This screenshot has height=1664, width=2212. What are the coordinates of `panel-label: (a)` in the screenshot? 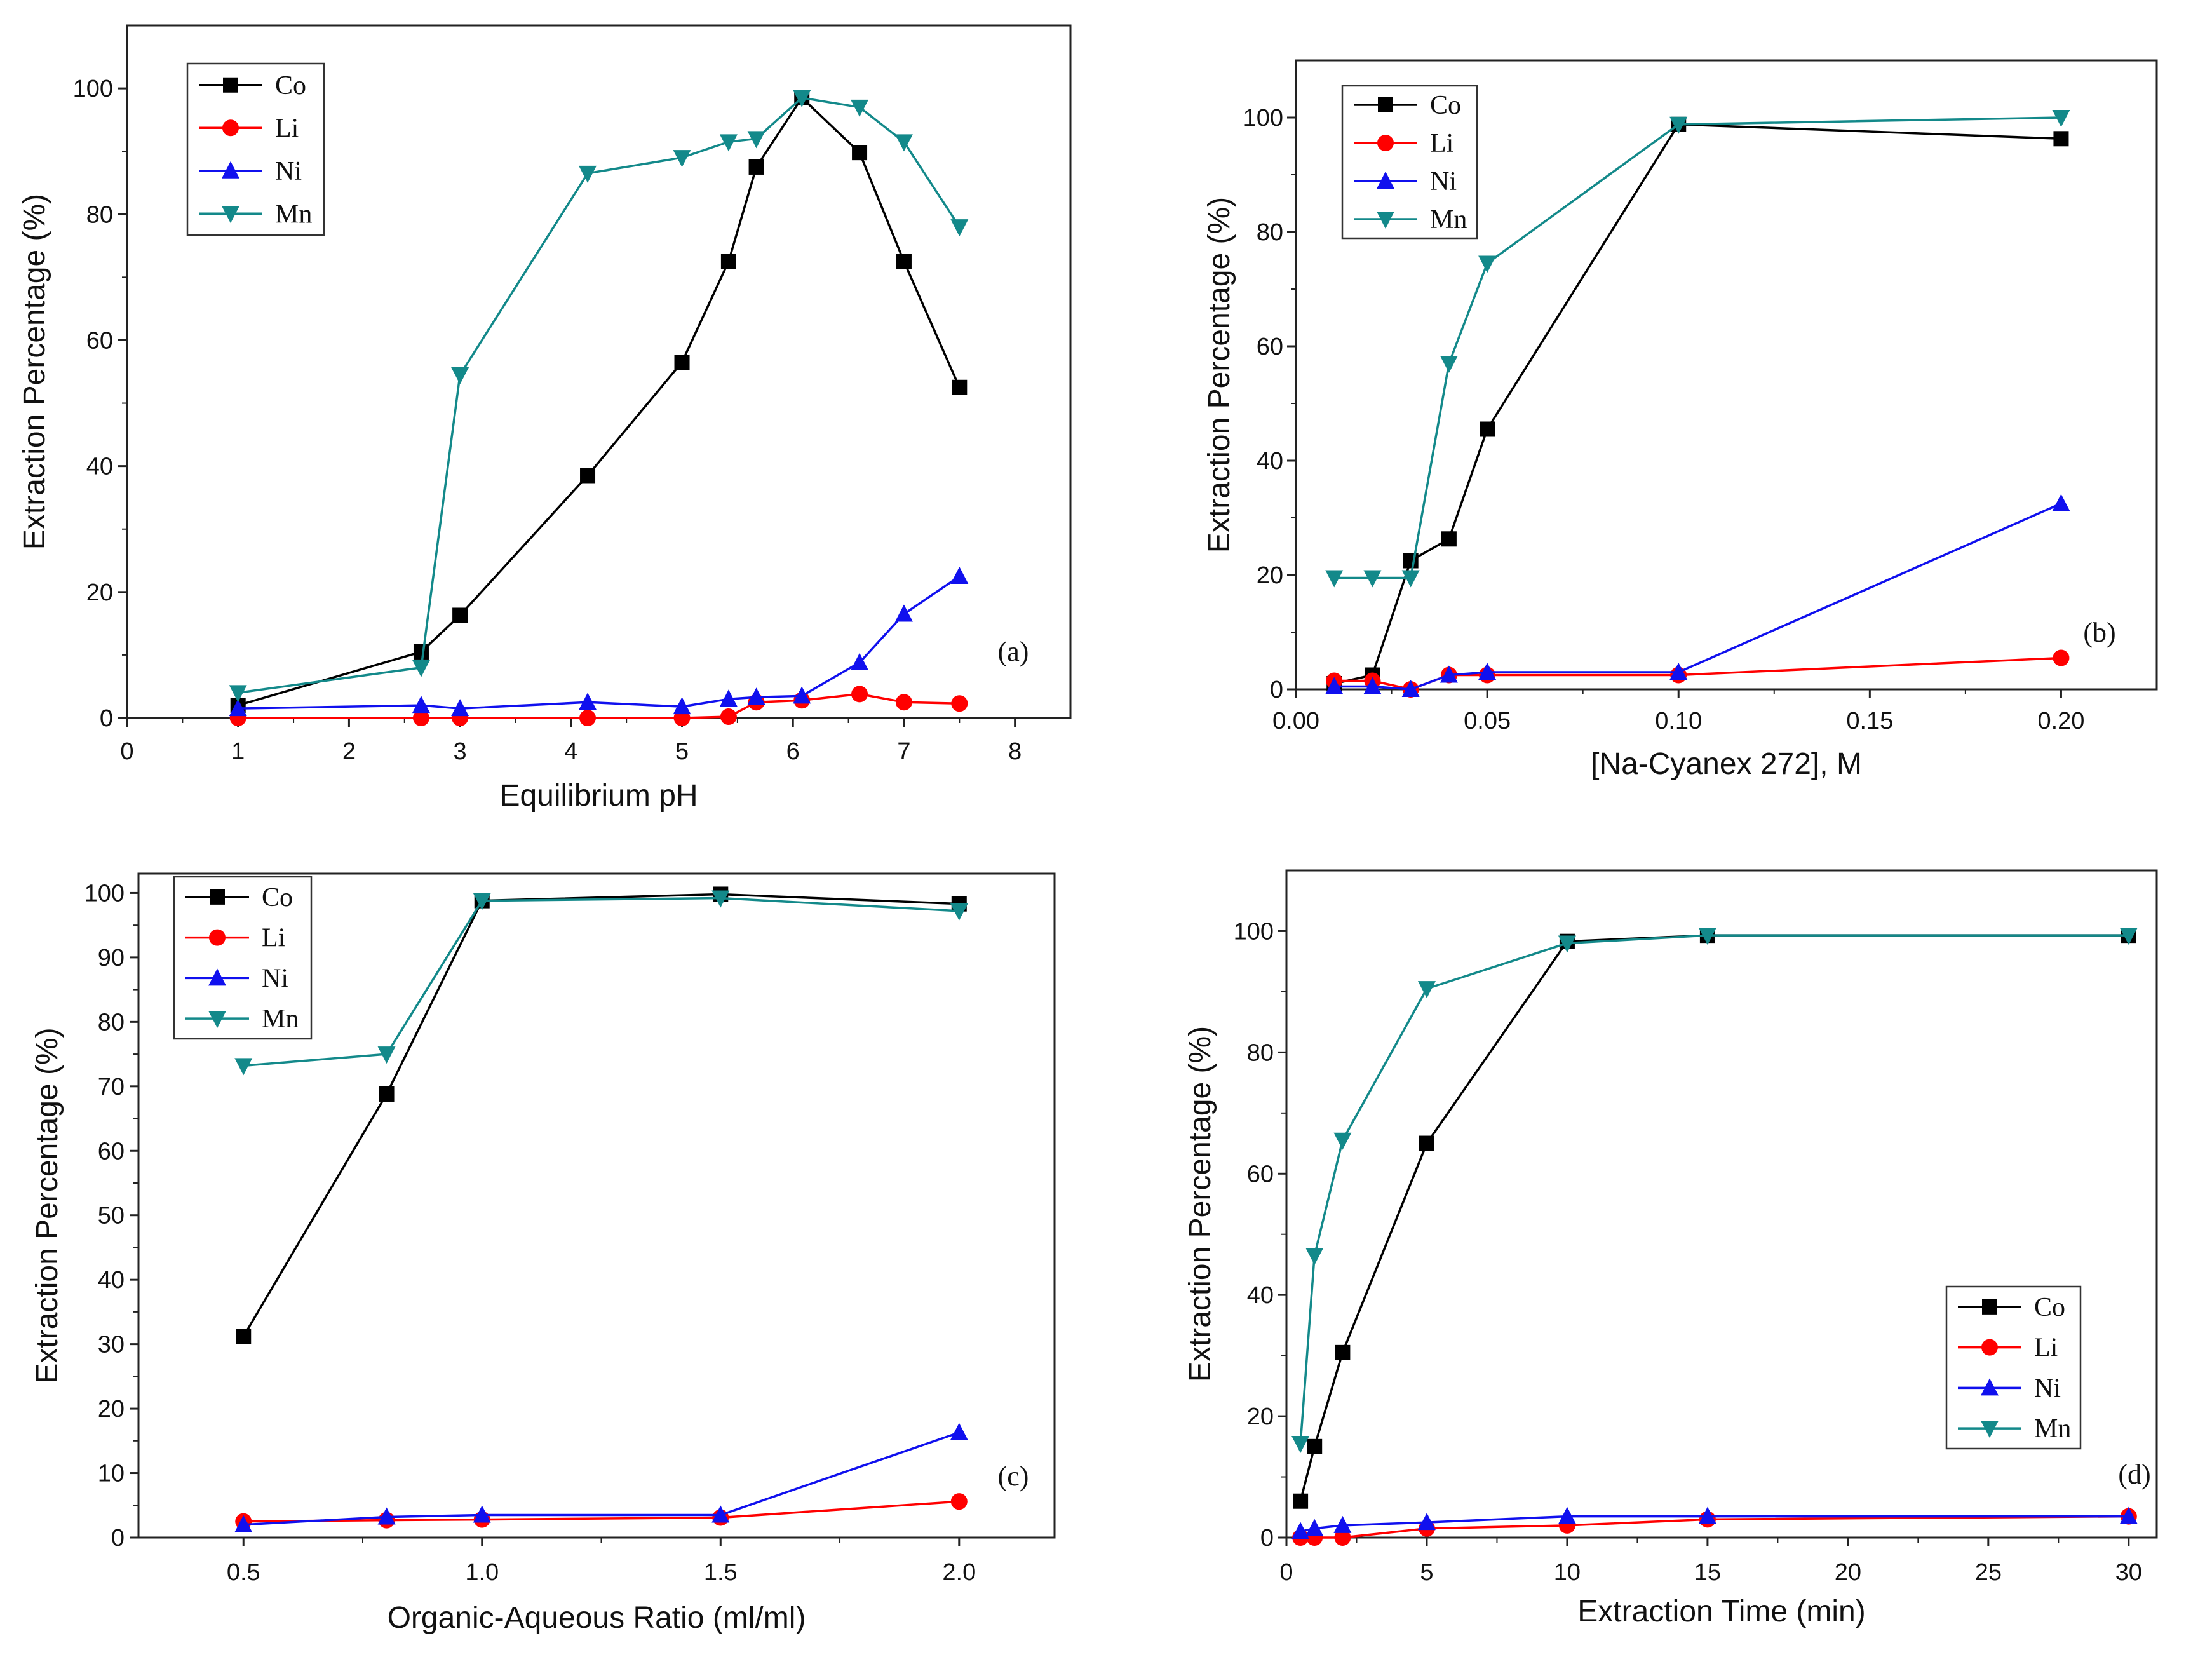 It's located at (1013, 651).